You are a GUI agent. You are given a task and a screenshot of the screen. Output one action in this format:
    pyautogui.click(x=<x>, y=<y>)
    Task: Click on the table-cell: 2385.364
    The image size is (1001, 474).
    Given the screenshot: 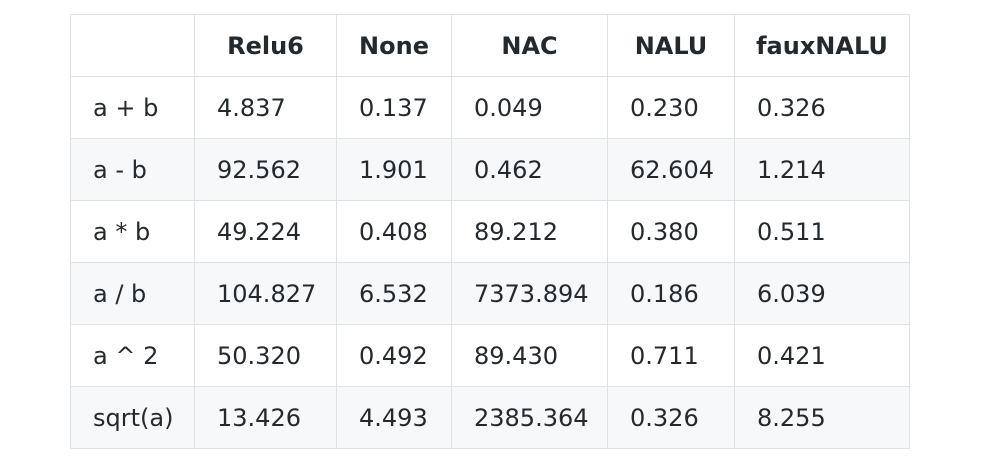 What is the action you would take?
    pyautogui.click(x=529, y=417)
    